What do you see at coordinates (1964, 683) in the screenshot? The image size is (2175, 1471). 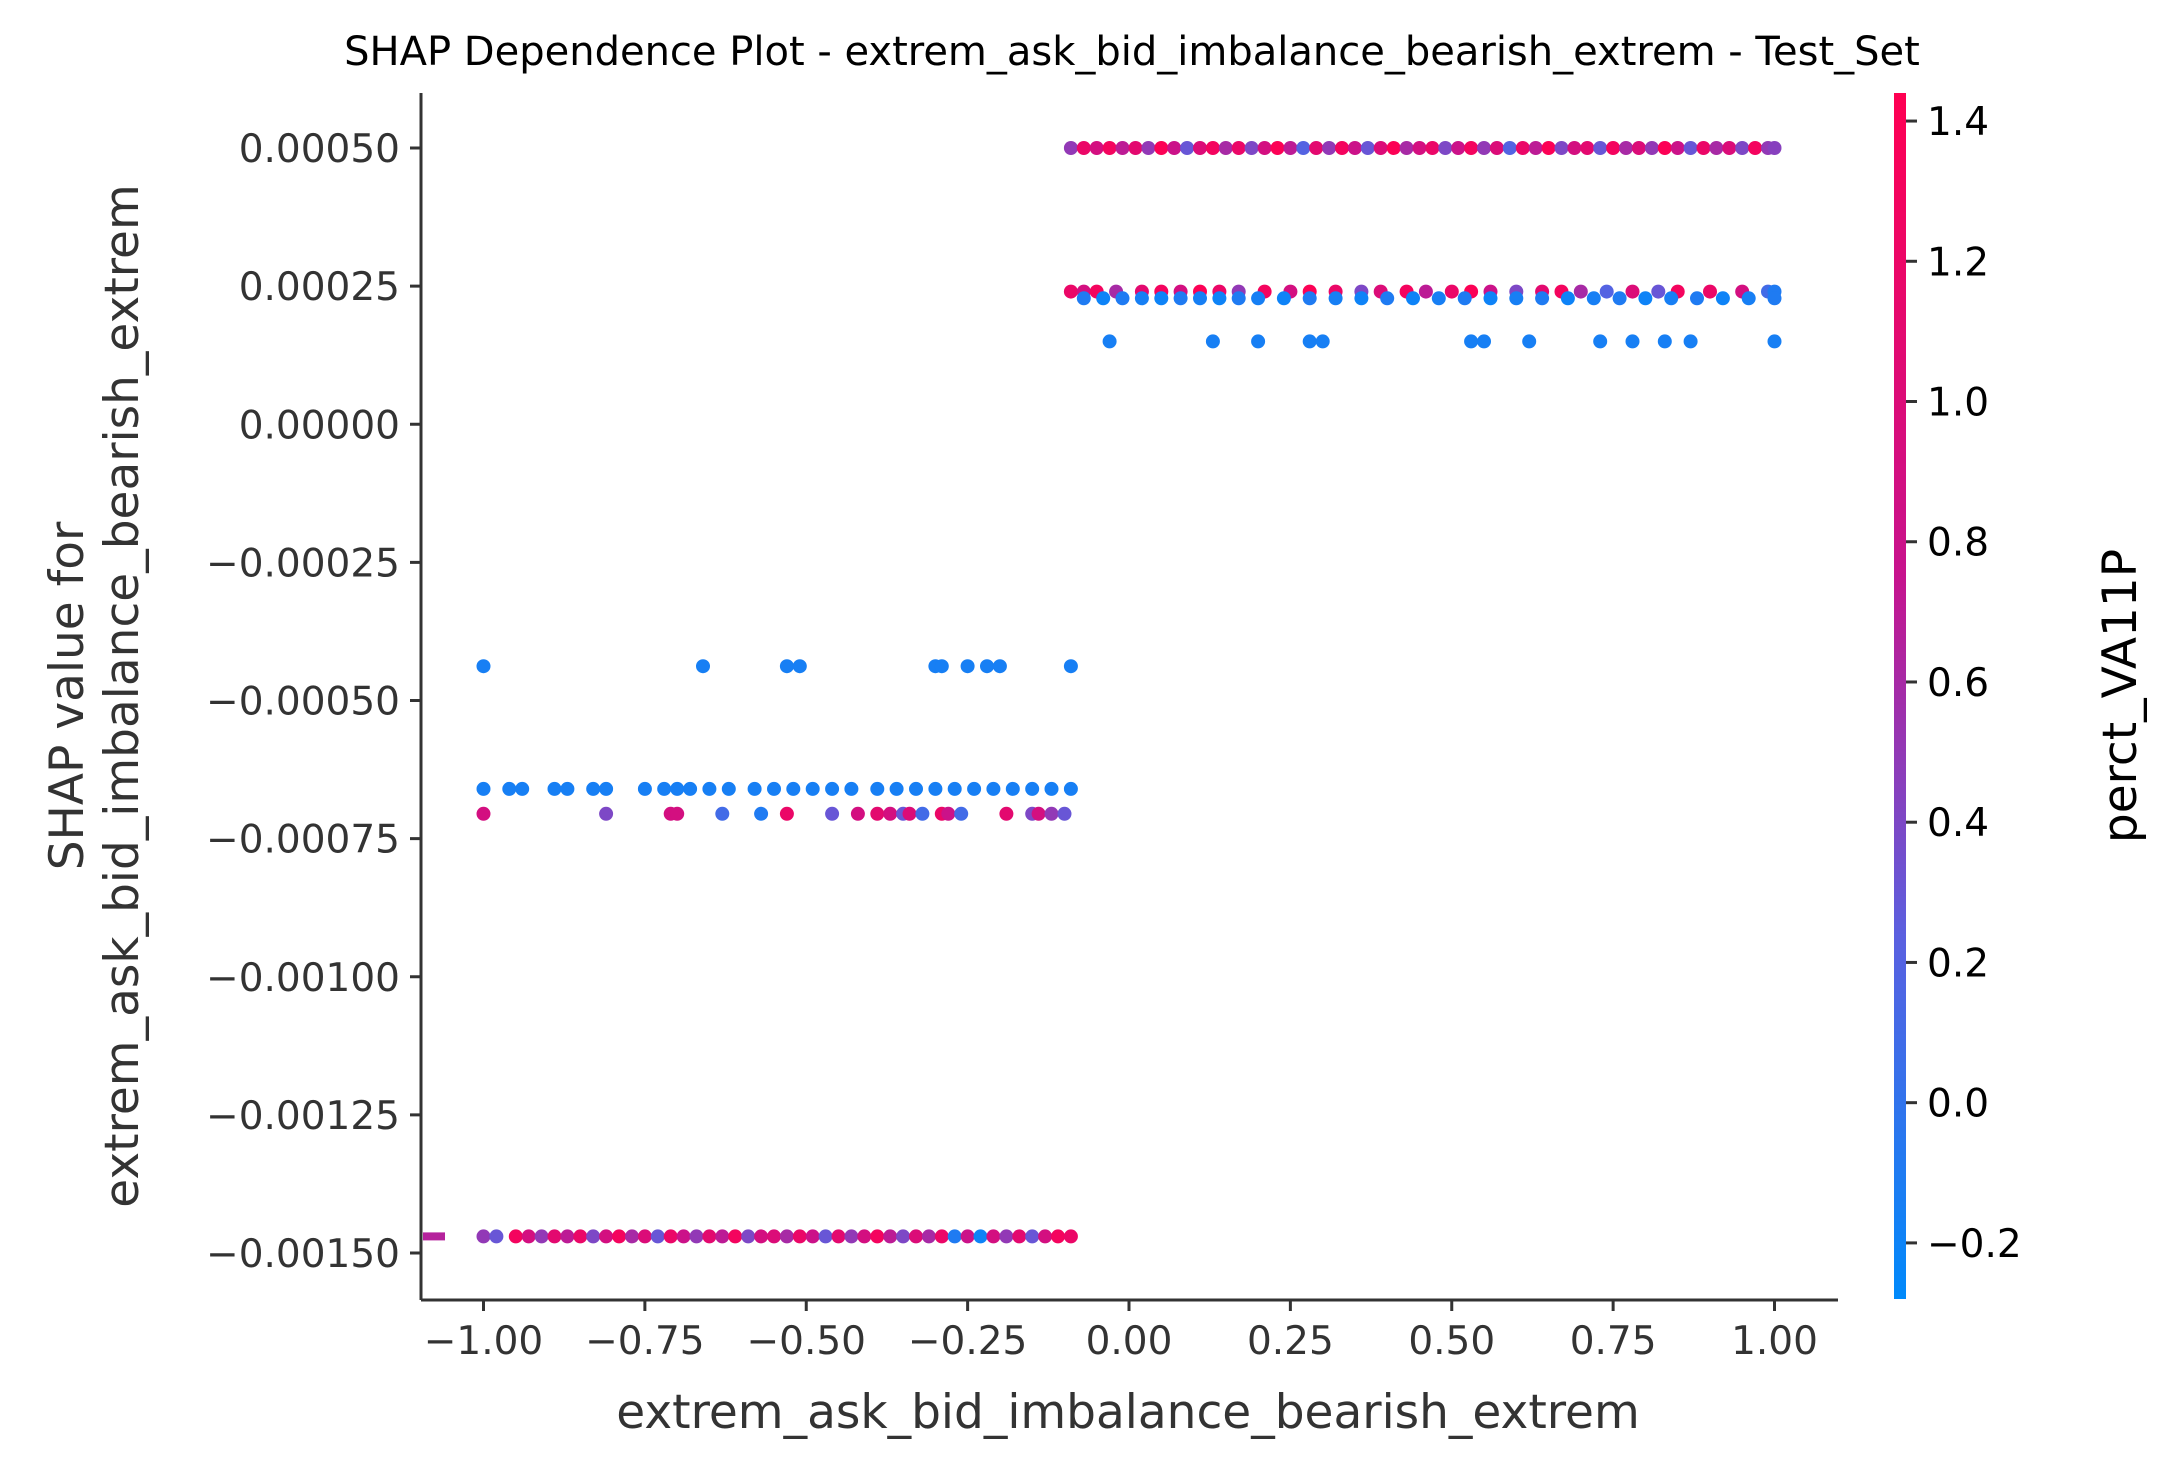 I see `colorbar-ticks: −0.2 0.0 0.2 0.4 0.6 0.8 1.0 1.2 1.4` at bounding box center [1964, 683].